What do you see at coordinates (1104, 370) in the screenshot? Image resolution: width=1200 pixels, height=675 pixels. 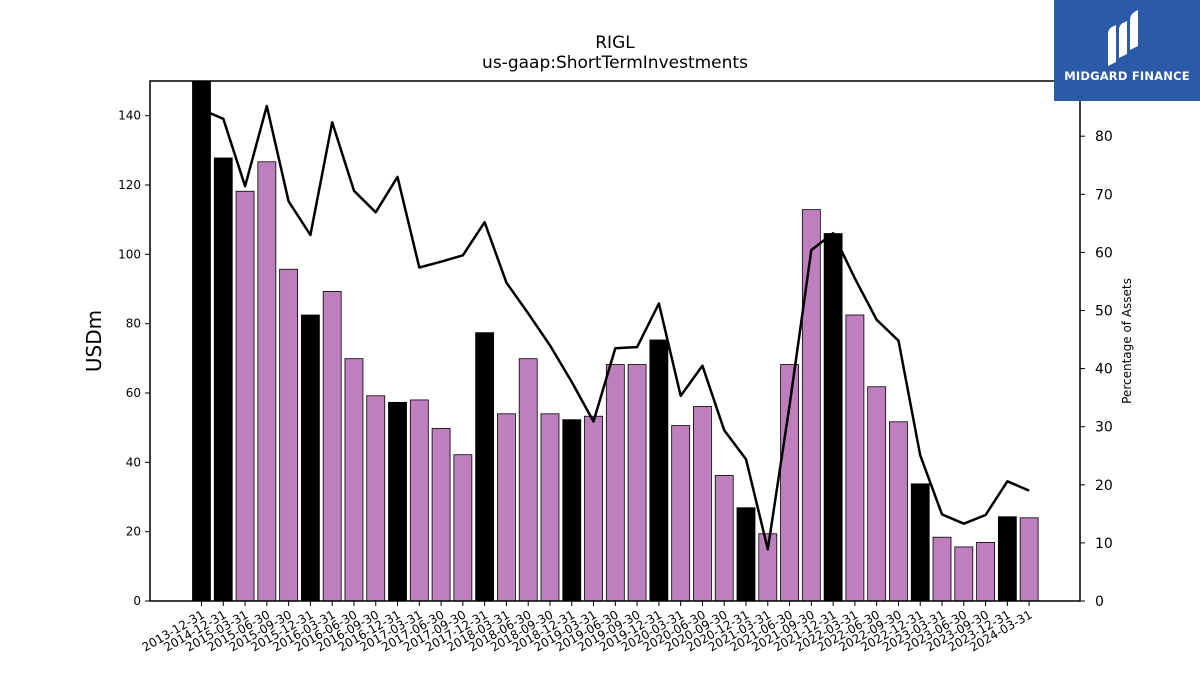 I see `y-right-tick-label: 40` at bounding box center [1104, 370].